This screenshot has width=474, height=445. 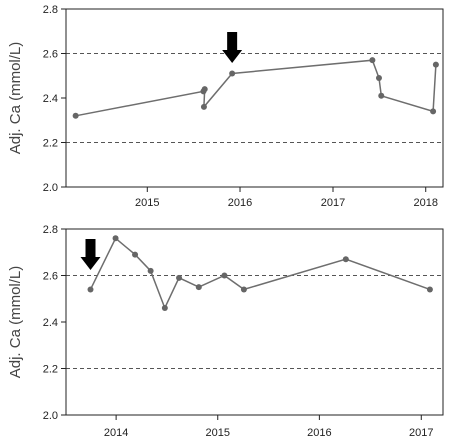 I want to click on x-tick-label: 2018, so click(x=425, y=203).